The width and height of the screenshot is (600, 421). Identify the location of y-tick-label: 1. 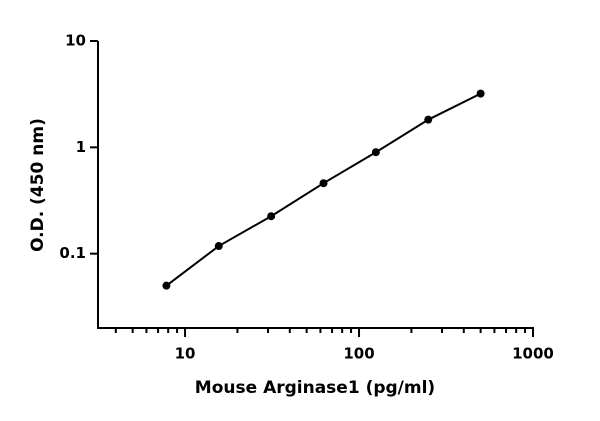
(81, 147).